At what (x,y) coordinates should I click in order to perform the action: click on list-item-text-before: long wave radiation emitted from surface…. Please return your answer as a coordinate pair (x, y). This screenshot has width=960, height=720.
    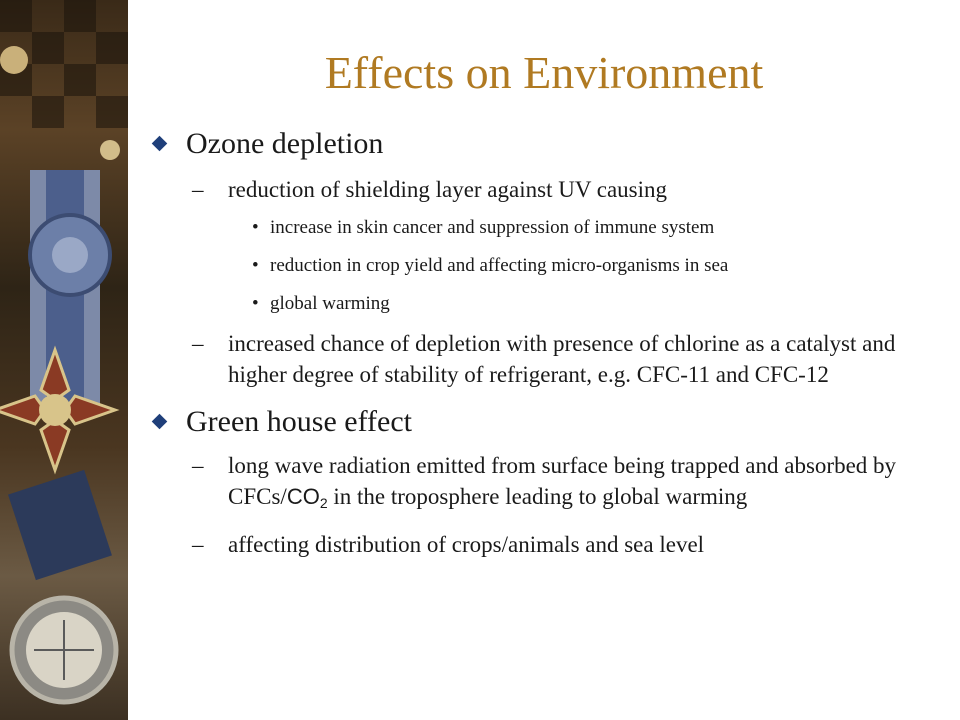
    Looking at the image, I should click on (562, 481).